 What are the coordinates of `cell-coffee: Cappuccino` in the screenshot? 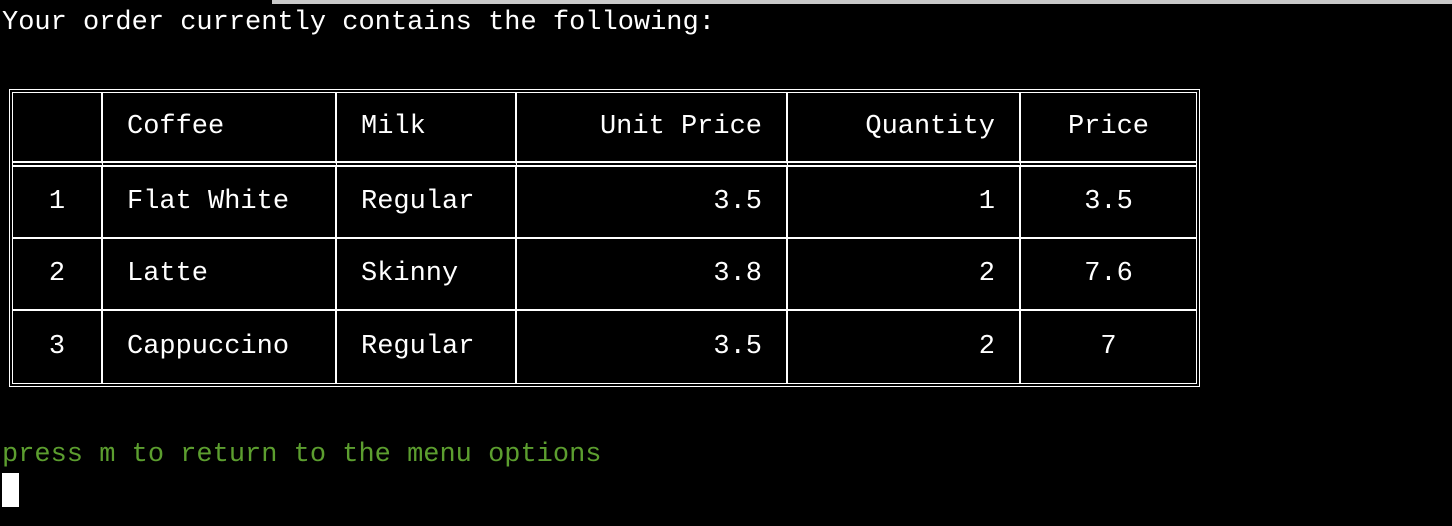 It's located at (220, 347).